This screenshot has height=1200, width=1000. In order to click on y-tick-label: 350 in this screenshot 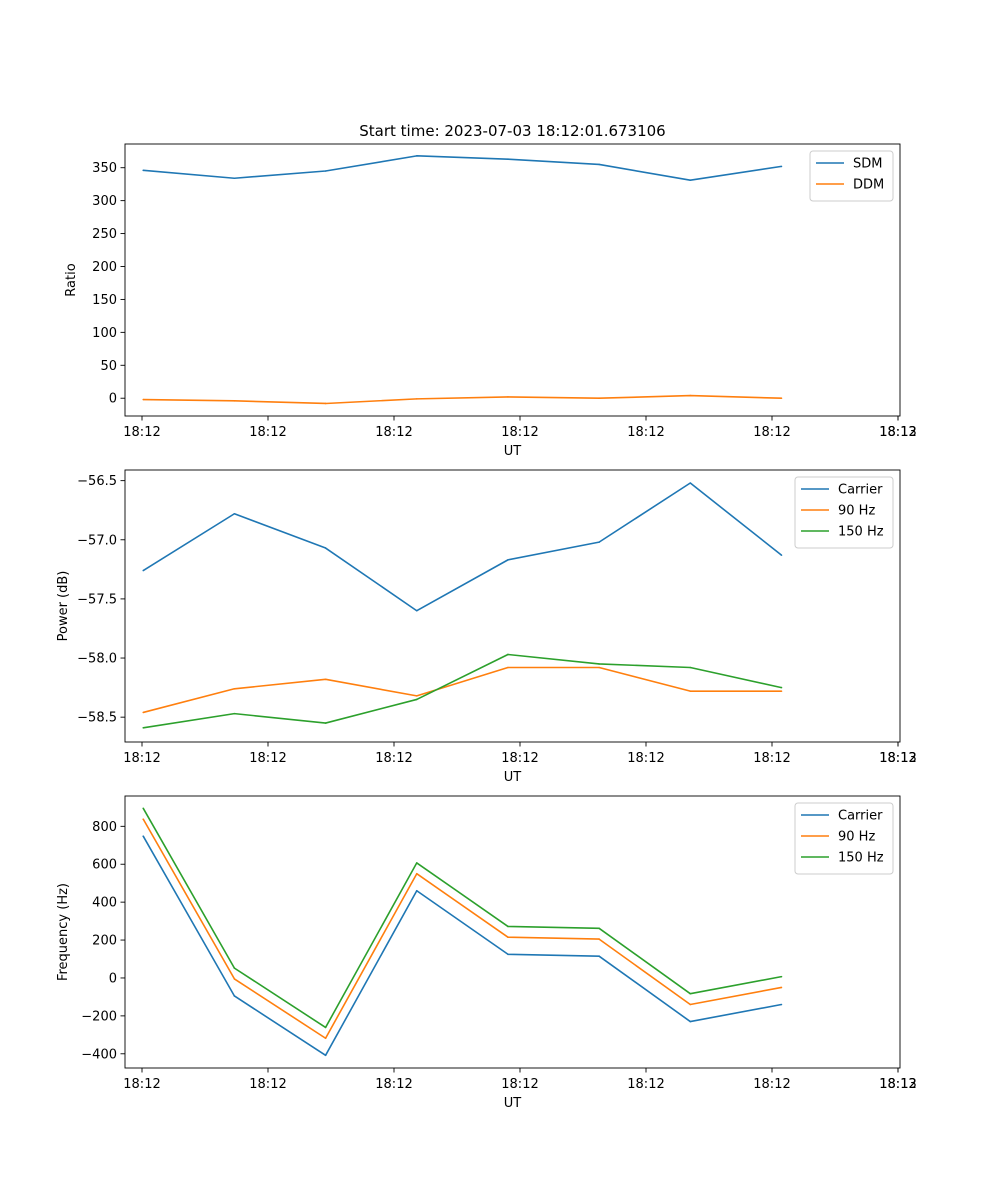, I will do `click(104, 168)`.